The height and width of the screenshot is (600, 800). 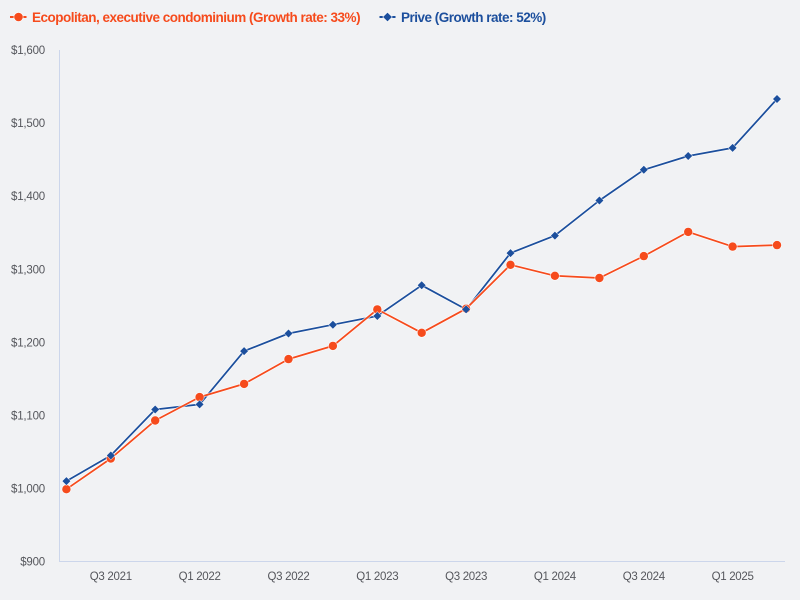 What do you see at coordinates (200, 577) in the screenshot?
I see `svg-text: Q1 2022` at bounding box center [200, 577].